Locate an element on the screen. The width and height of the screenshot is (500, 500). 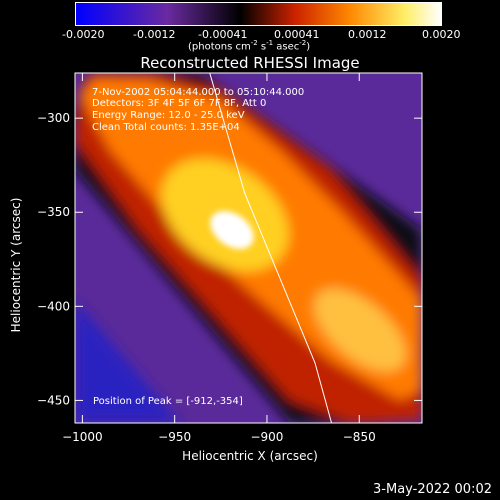
colorbar-gradient is located at coordinates (258, 14).